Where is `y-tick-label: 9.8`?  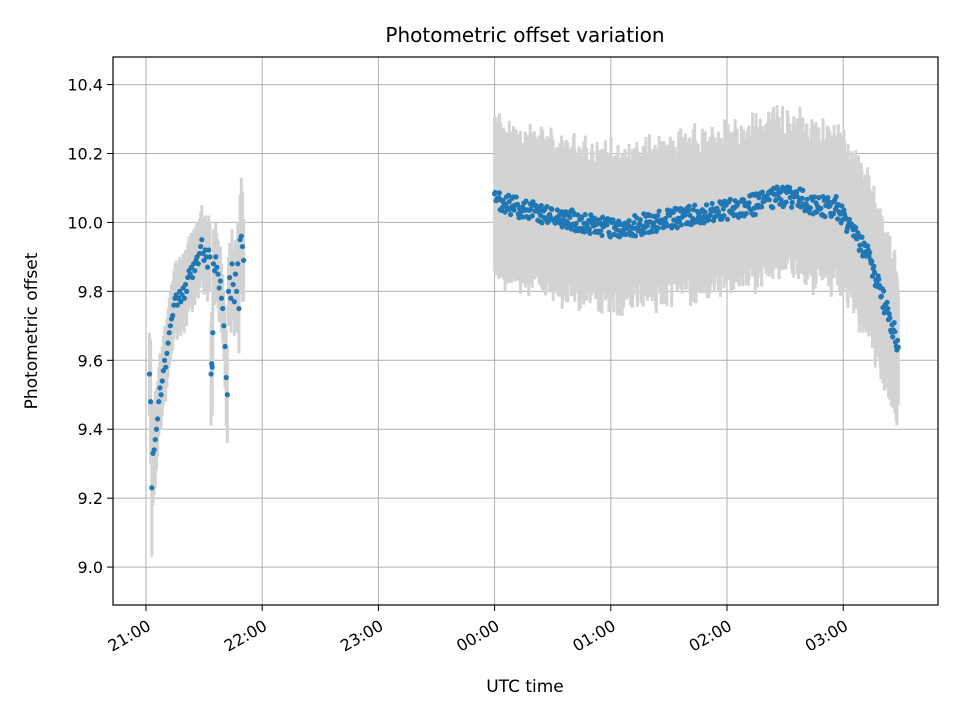
y-tick-label: 9.8 is located at coordinates (90, 291).